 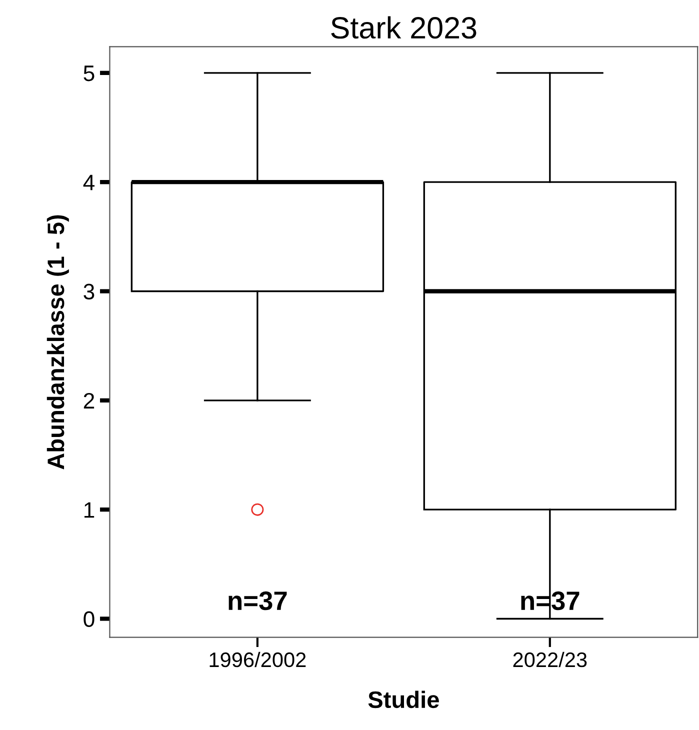 I want to click on annotation: n=37, so click(x=257, y=600).